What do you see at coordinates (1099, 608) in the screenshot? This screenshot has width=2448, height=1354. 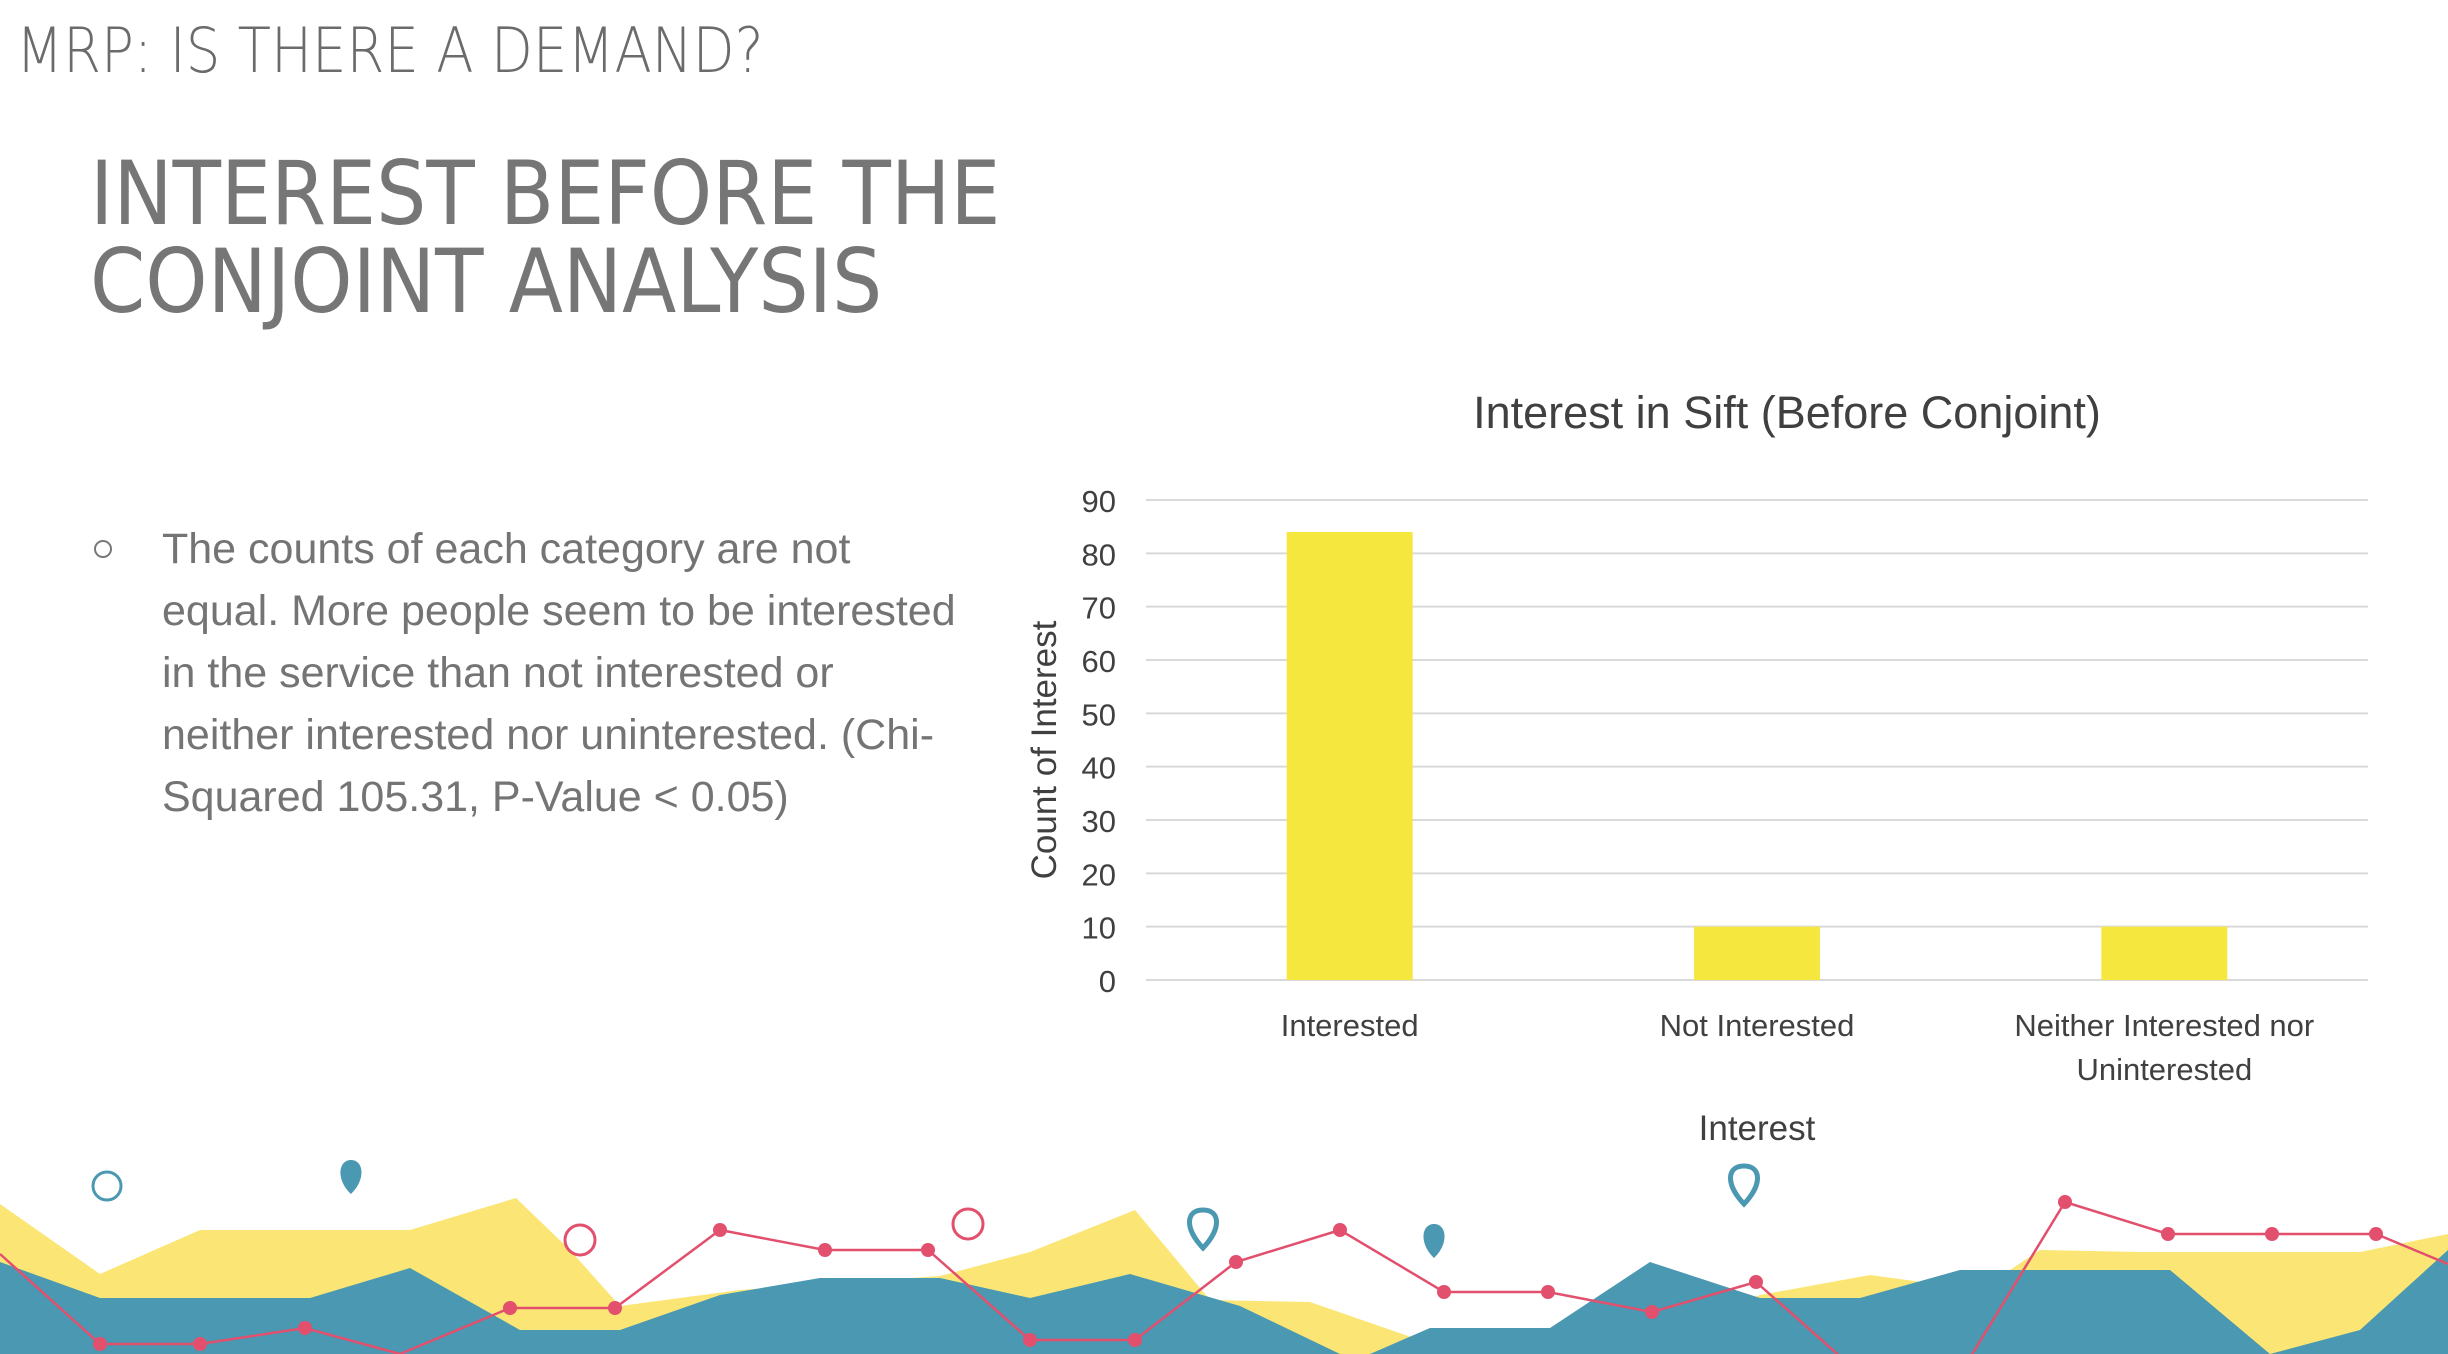 I see `y-tick-label: 70` at bounding box center [1099, 608].